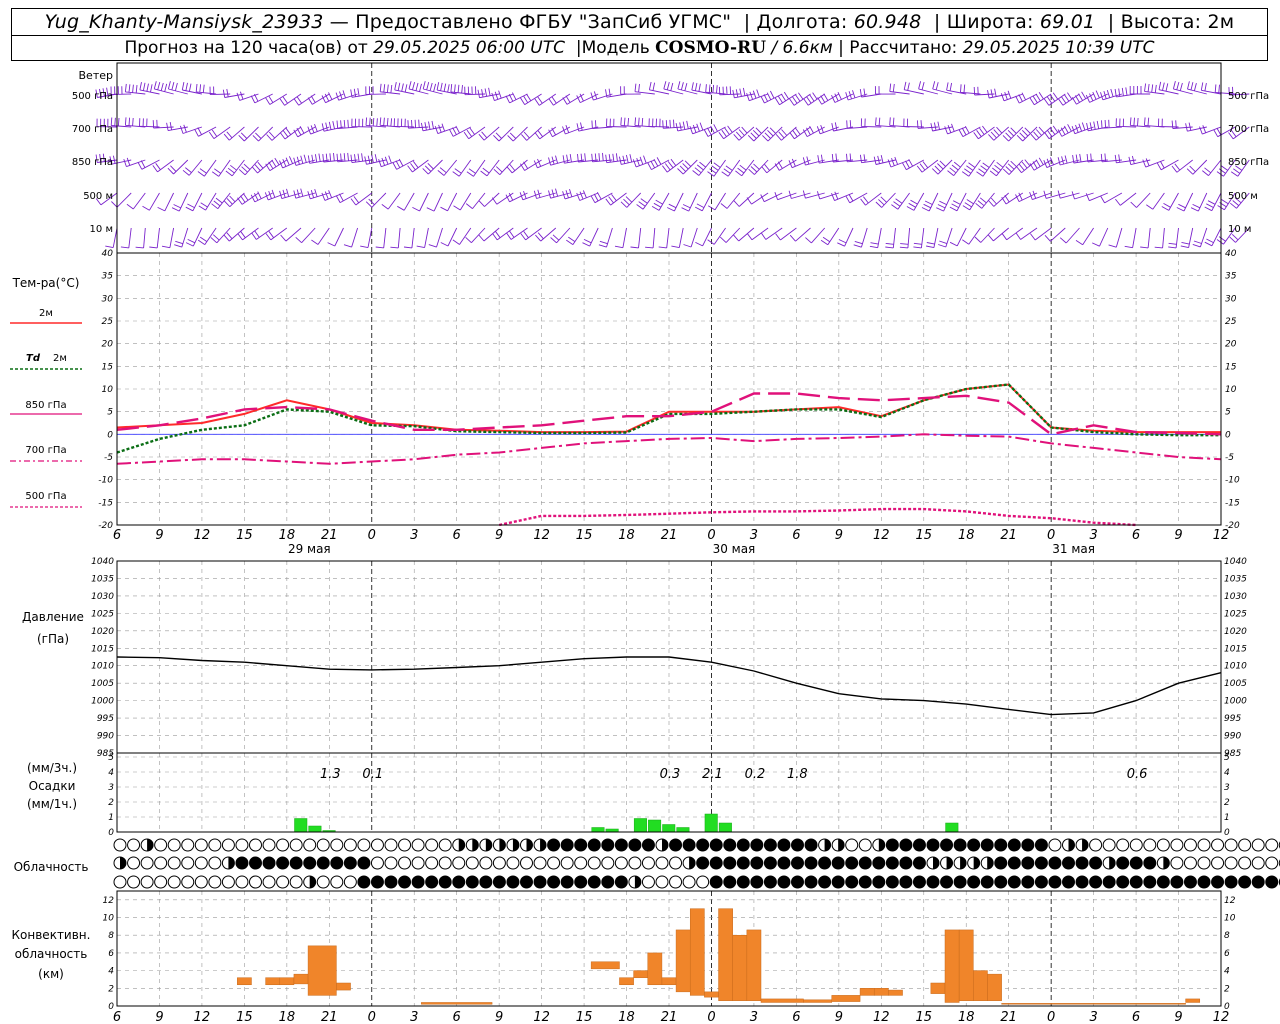 This screenshot has width=1280, height=1024. I want to click on wind-level-700hpa: 700 гПа, so click(92, 129).